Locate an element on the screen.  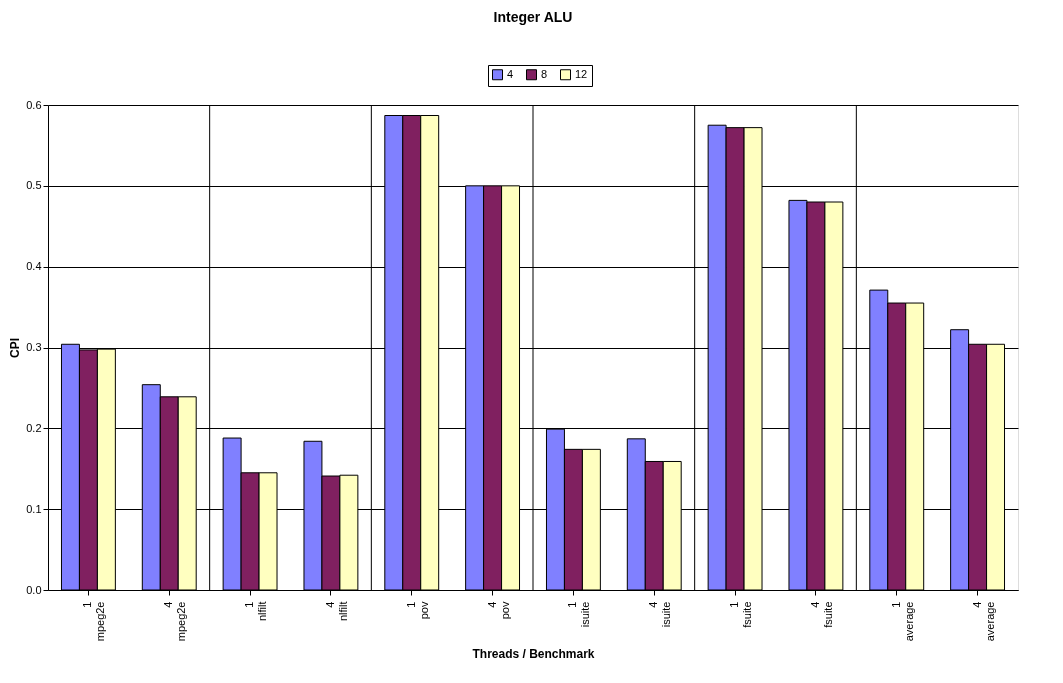
chart-title: Integer ALU is located at coordinates (533, 16).